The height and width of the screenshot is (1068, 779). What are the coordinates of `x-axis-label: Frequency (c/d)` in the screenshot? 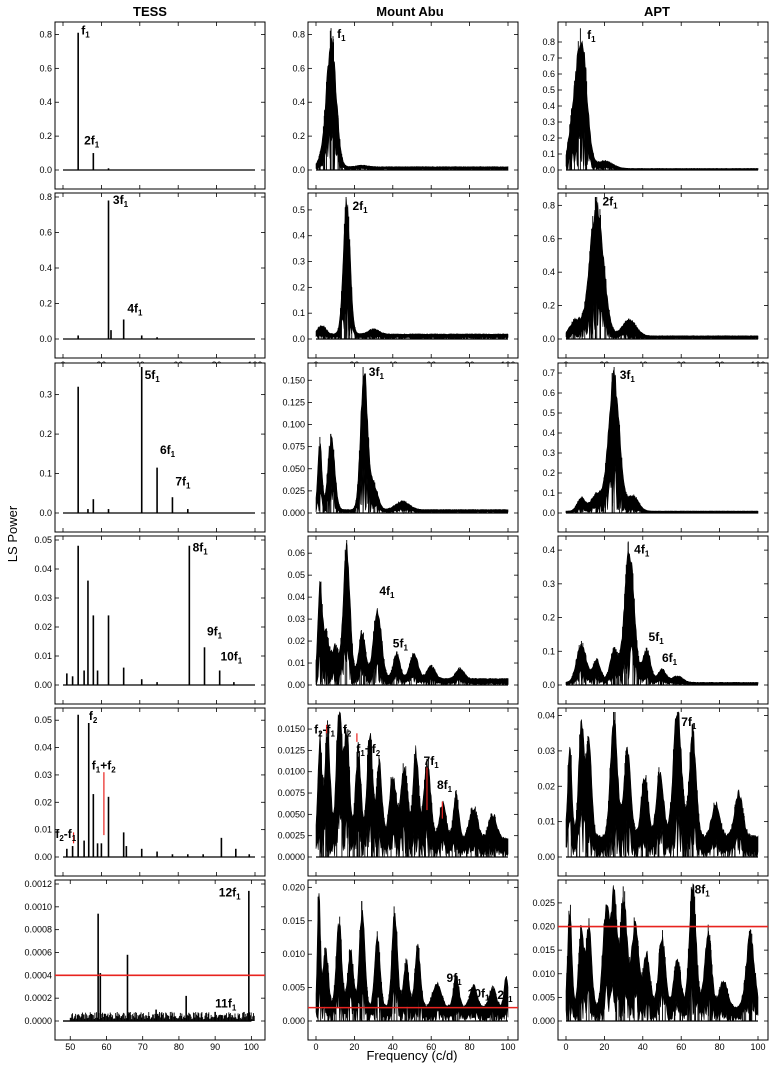 It's located at (411, 1055).